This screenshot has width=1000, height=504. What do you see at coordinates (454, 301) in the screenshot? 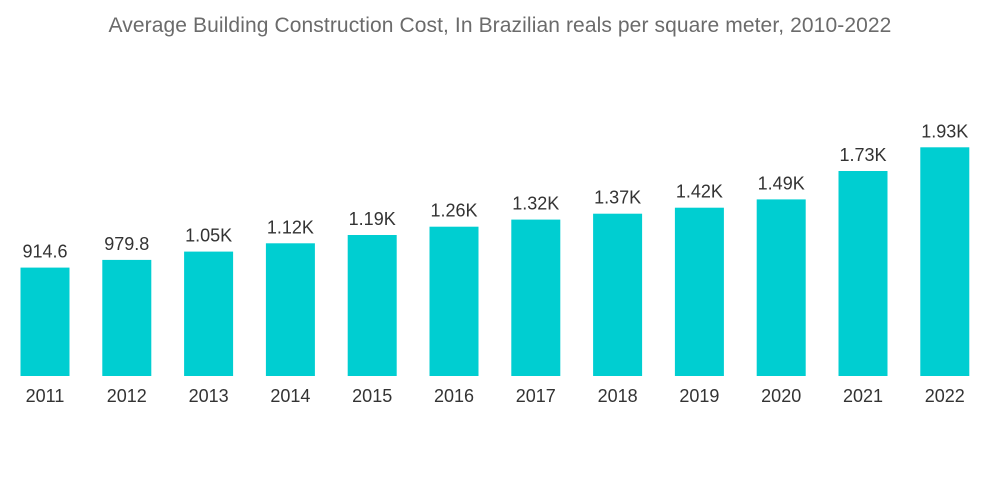
I see `bar-2016` at bounding box center [454, 301].